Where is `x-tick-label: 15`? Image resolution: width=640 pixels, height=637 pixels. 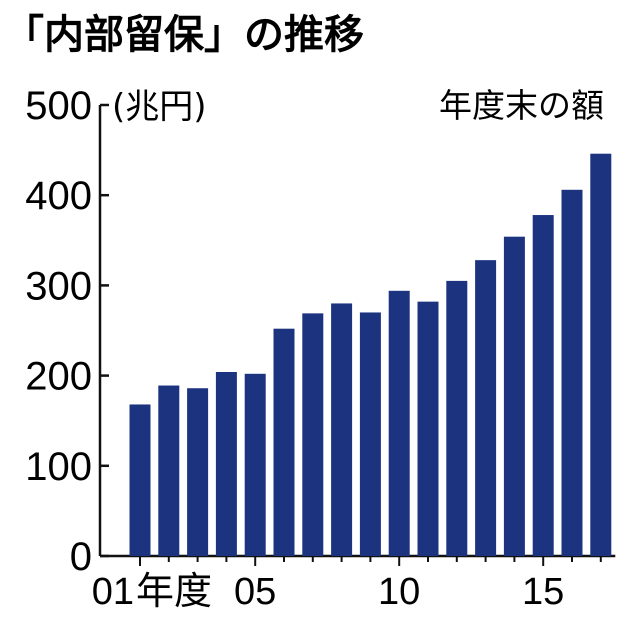 x-tick-label: 15 is located at coordinates (543, 592).